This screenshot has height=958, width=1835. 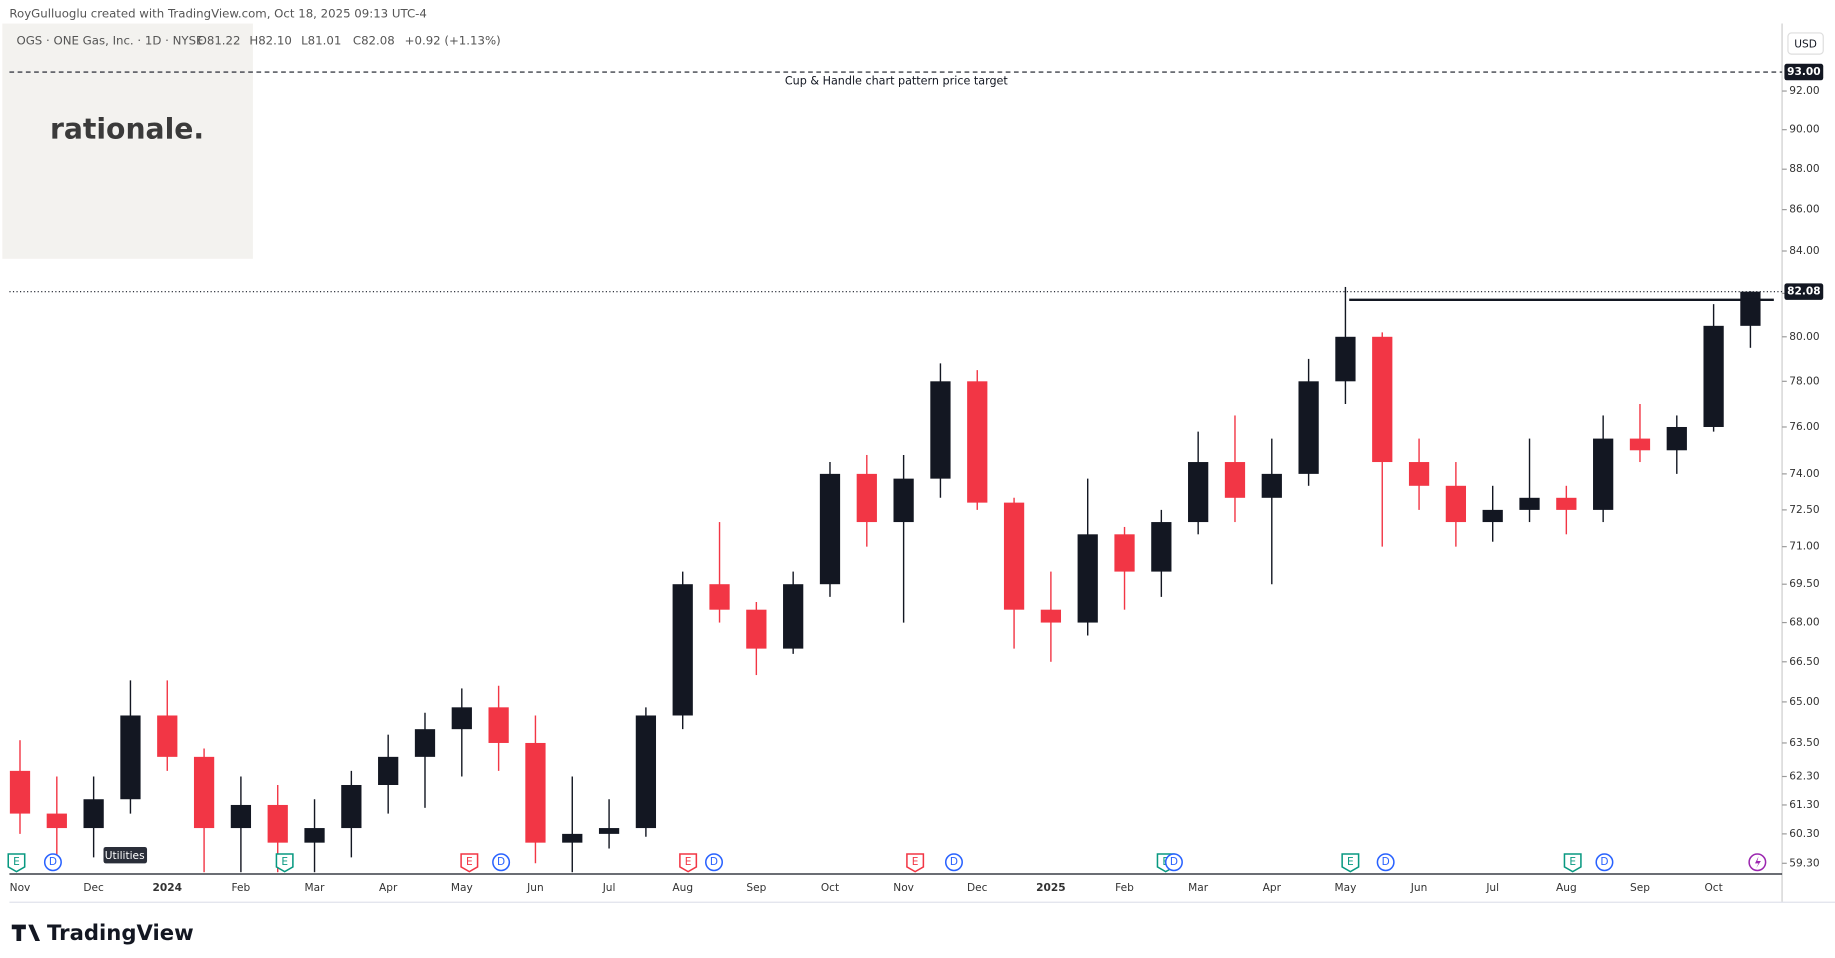 I want to click on logo: rationale., so click(x=127, y=129).